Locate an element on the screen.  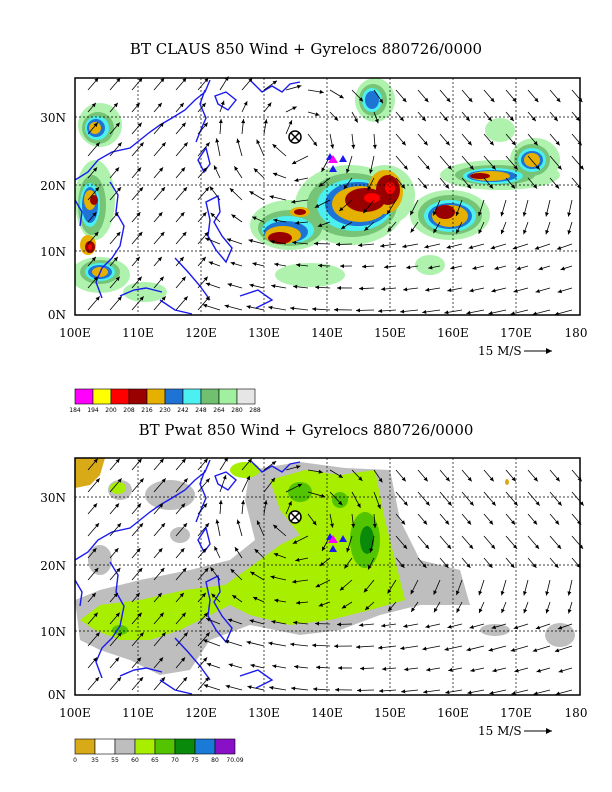
x-tick: 160E is located at coordinates (453, 333).